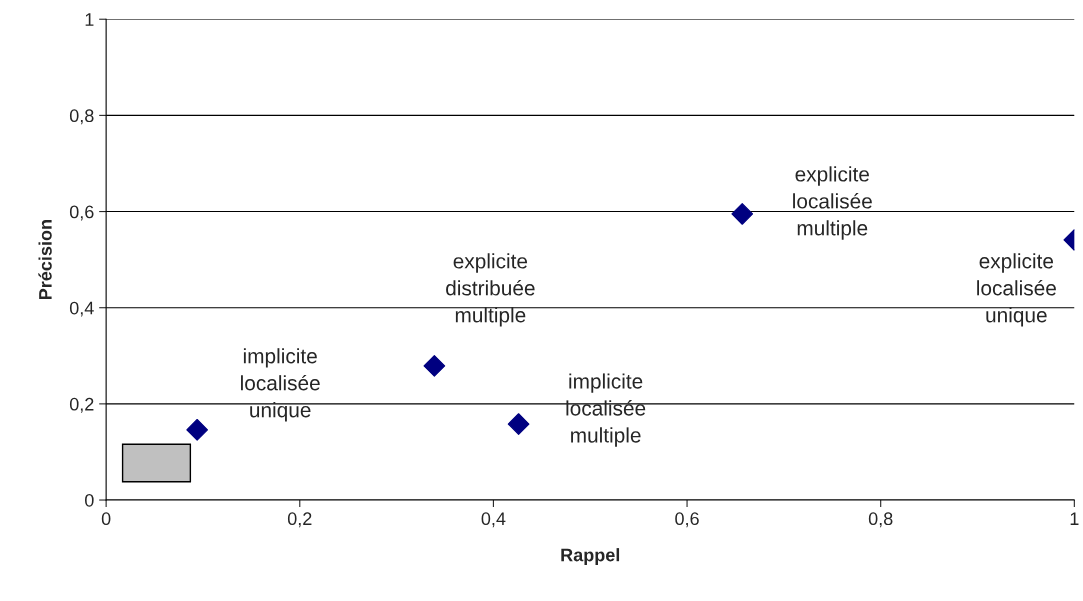  I want to click on y-tick-label: 0,4, so click(81, 309).